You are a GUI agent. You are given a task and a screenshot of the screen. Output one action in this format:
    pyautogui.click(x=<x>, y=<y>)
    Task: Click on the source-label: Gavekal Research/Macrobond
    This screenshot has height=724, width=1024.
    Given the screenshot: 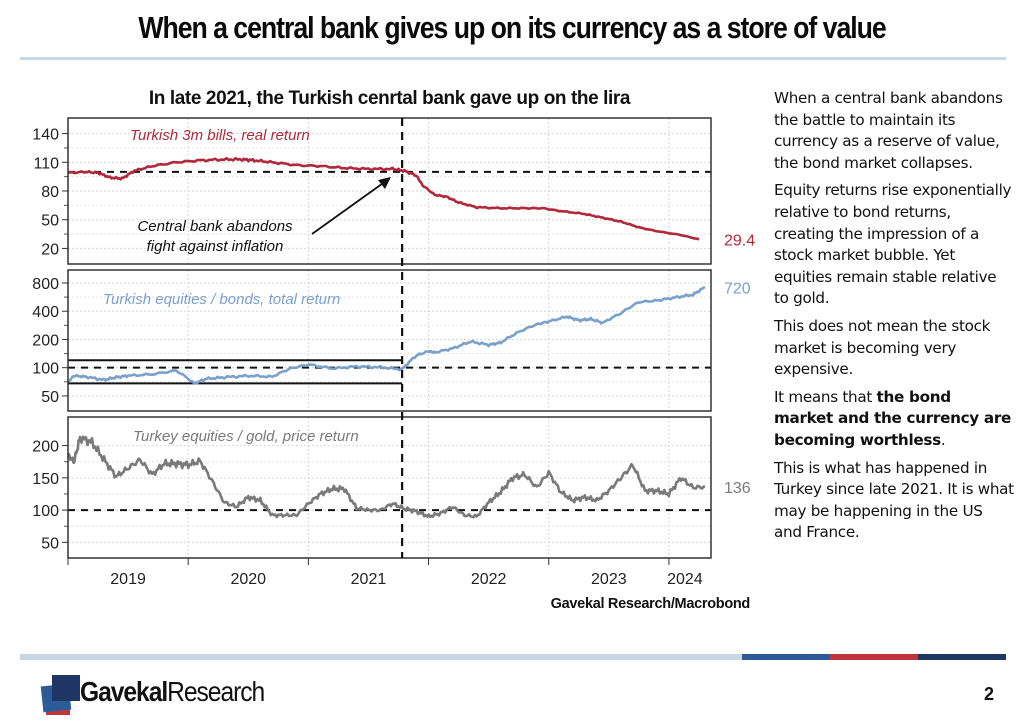 What is the action you would take?
    pyautogui.click(x=650, y=604)
    